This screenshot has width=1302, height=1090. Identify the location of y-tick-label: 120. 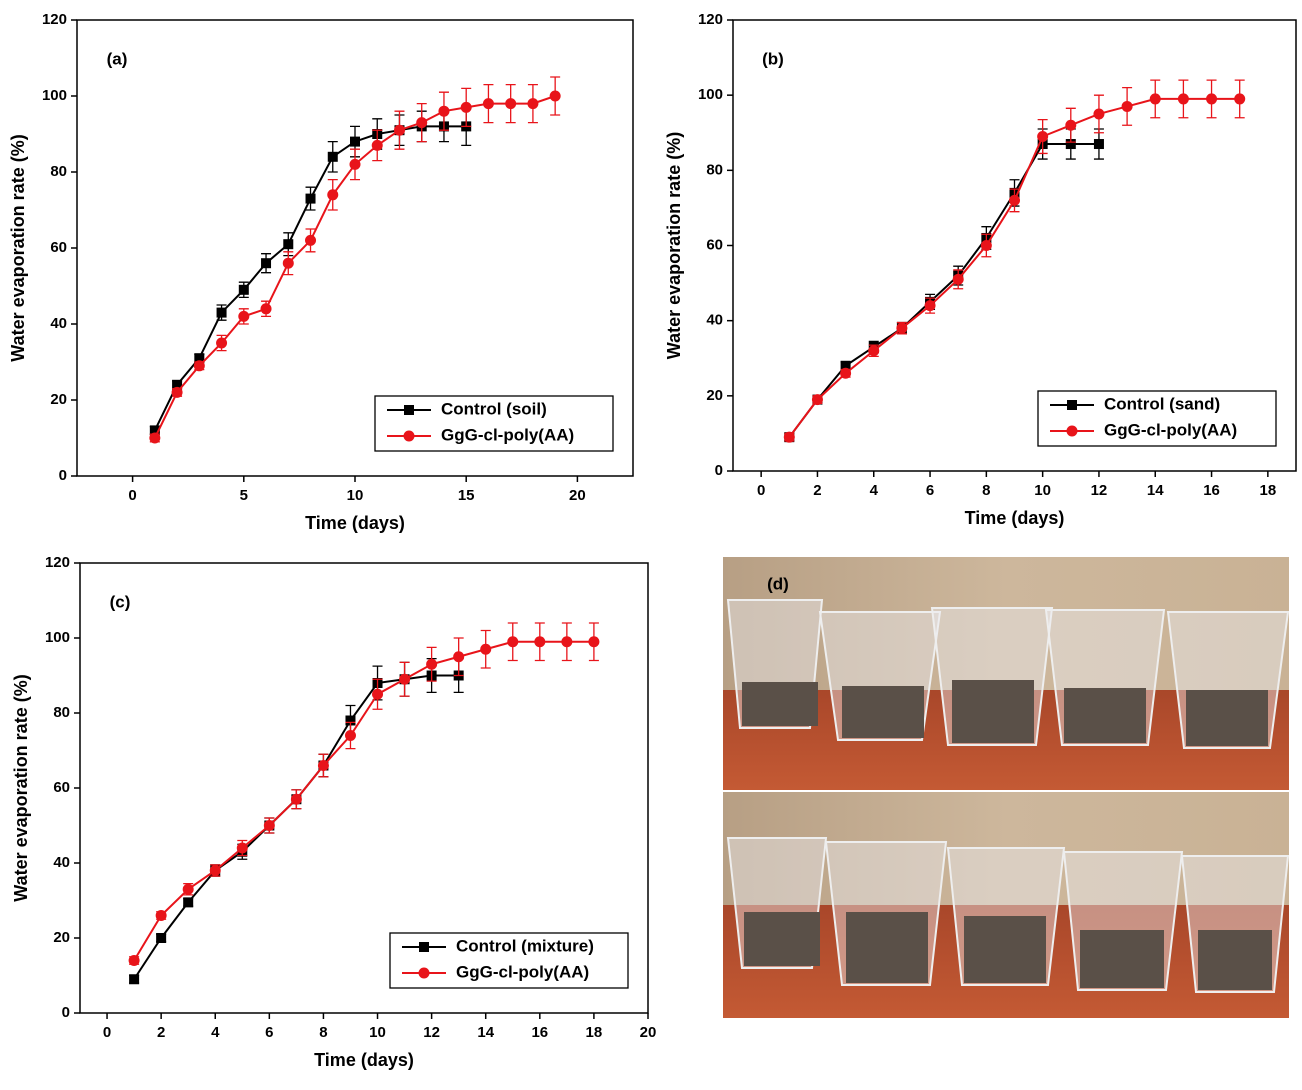
(710, 19).